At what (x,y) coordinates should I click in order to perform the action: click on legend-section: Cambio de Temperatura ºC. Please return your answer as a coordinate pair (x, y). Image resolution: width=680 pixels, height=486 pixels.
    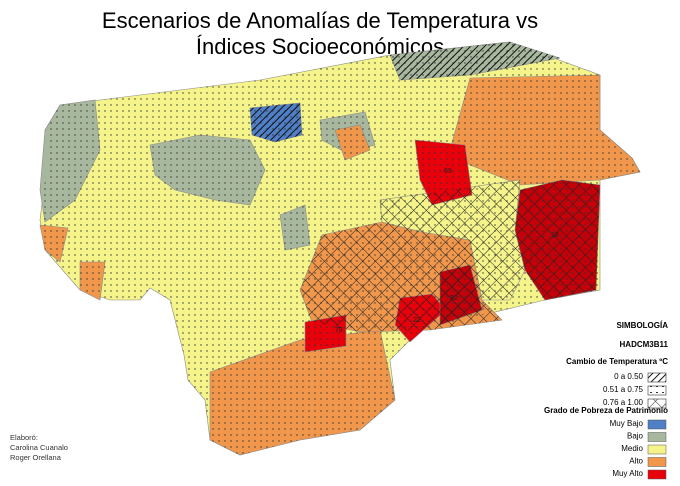
    Looking at the image, I should click on (617, 361).